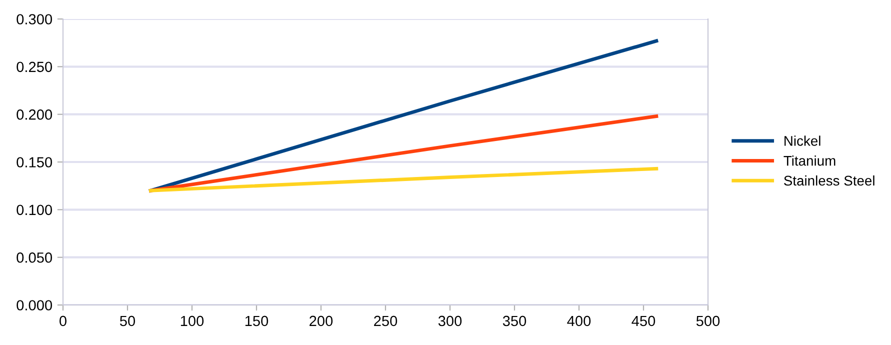 This screenshot has height=345, width=891. I want to click on x-tick-label: 500, so click(708, 321).